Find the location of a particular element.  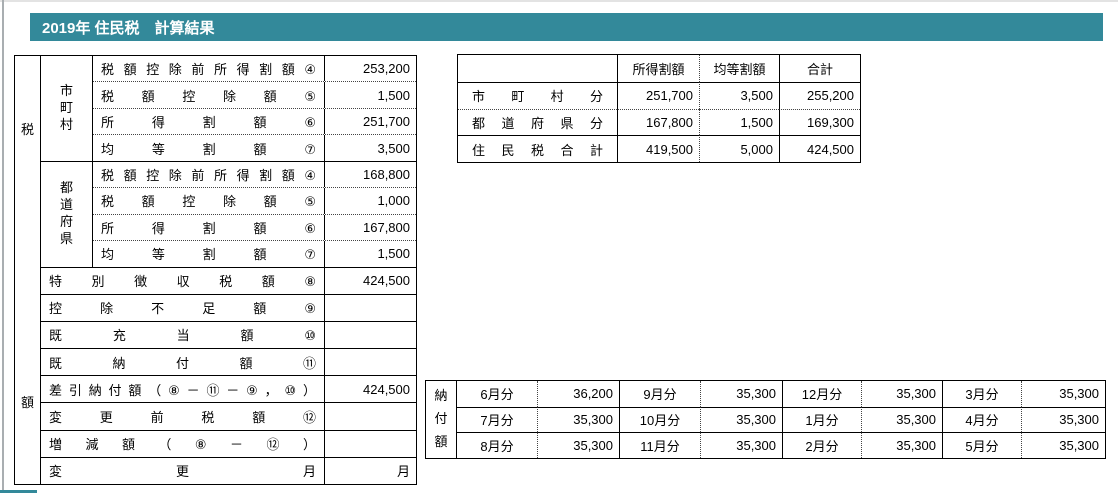

table-row: 所得割額⑥ 167,800 is located at coordinates (254, 227).